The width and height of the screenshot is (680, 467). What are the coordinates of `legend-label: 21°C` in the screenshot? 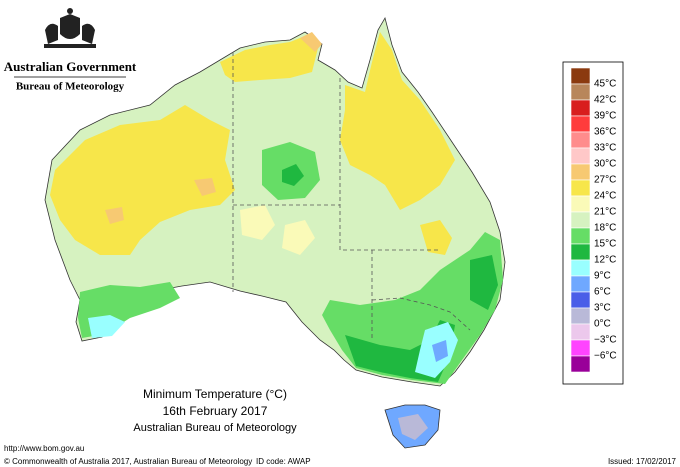 It's located at (605, 212).